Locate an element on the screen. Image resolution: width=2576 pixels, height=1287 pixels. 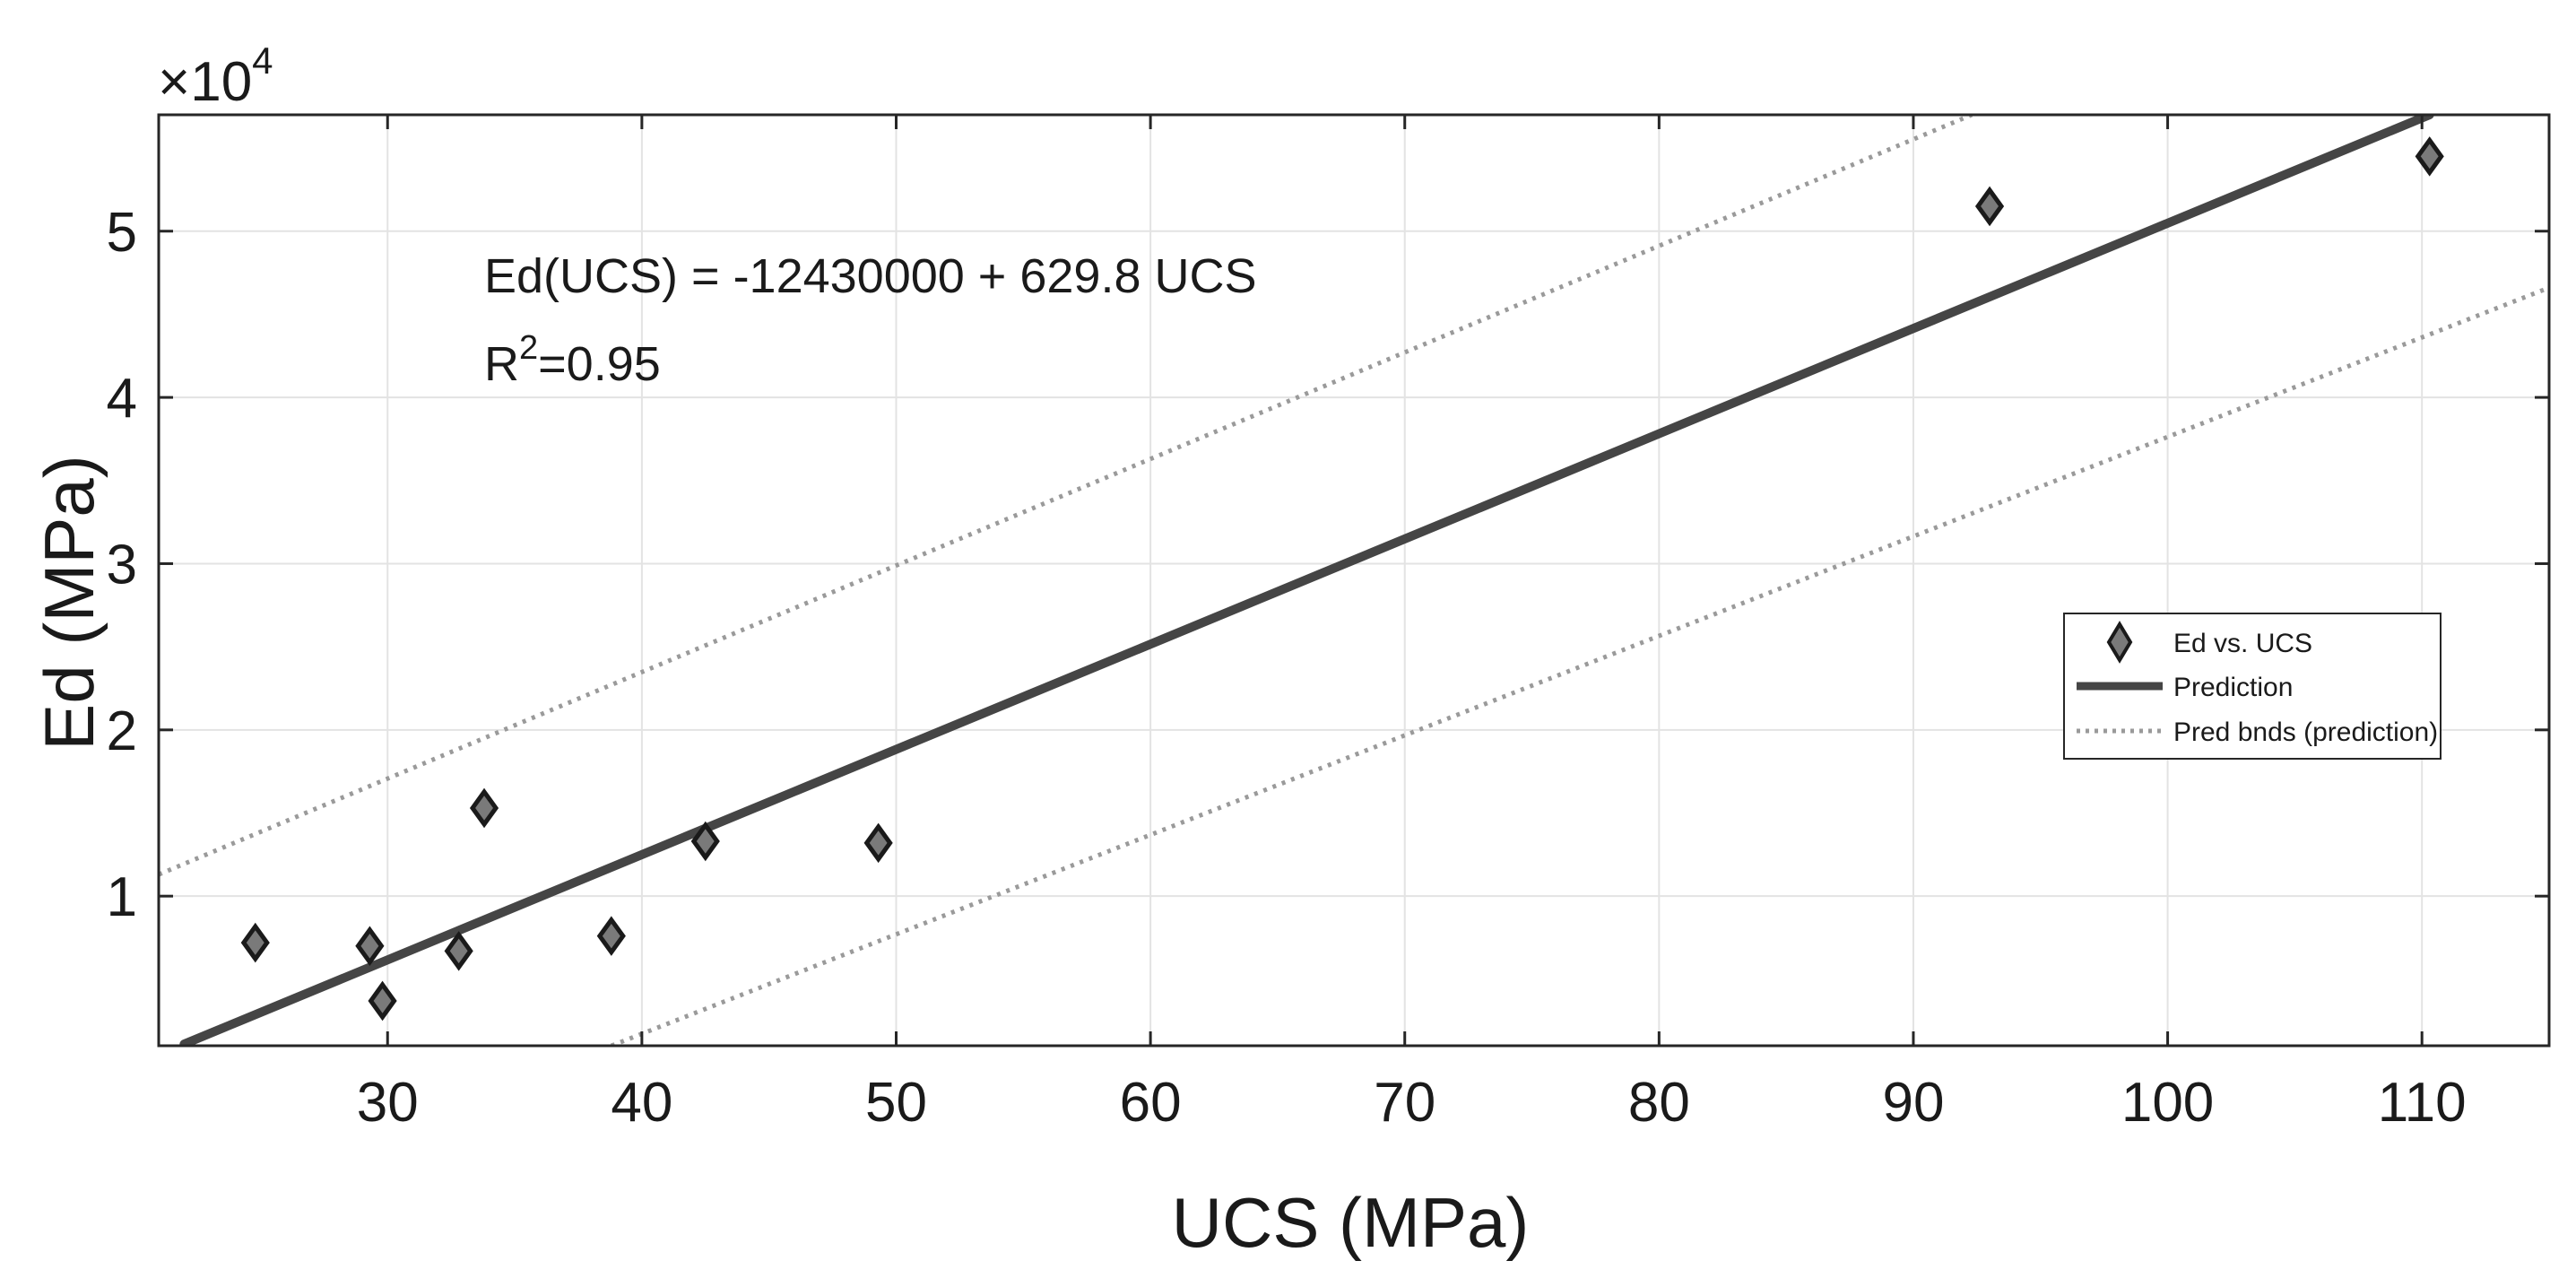
r2-annotation: R2=0.95 is located at coordinates (572, 360).